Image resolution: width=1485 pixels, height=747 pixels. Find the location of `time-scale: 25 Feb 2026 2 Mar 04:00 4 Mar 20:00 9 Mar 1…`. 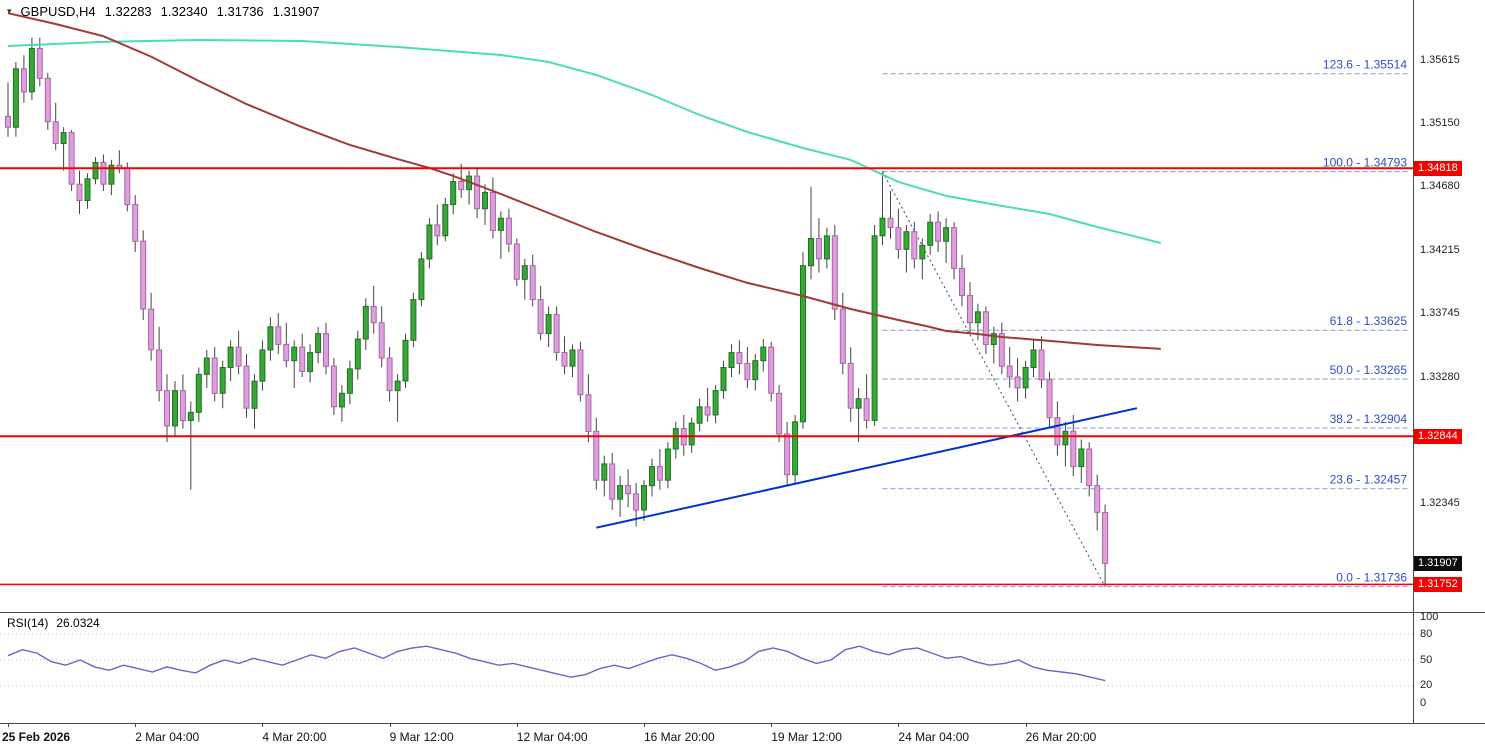

time-scale: 25 Feb 2026 2 Mar 04:00 4 Mar 20:00 9 Mar 1… is located at coordinates (742, 735).